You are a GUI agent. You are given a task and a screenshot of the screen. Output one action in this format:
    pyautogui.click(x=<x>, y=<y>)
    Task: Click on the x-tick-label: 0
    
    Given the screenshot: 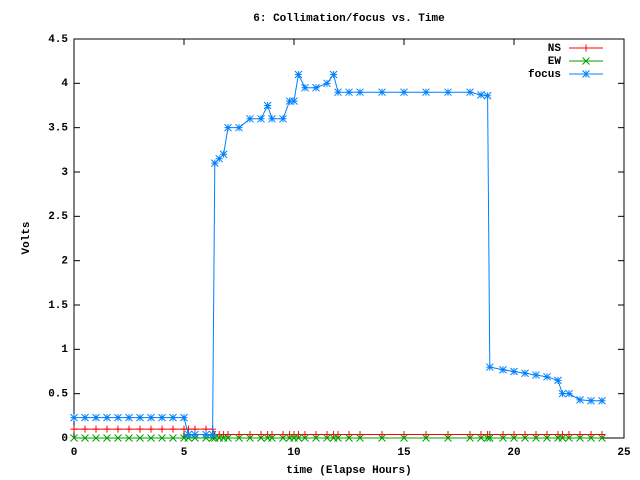 What is the action you would take?
    pyautogui.click(x=74, y=453)
    